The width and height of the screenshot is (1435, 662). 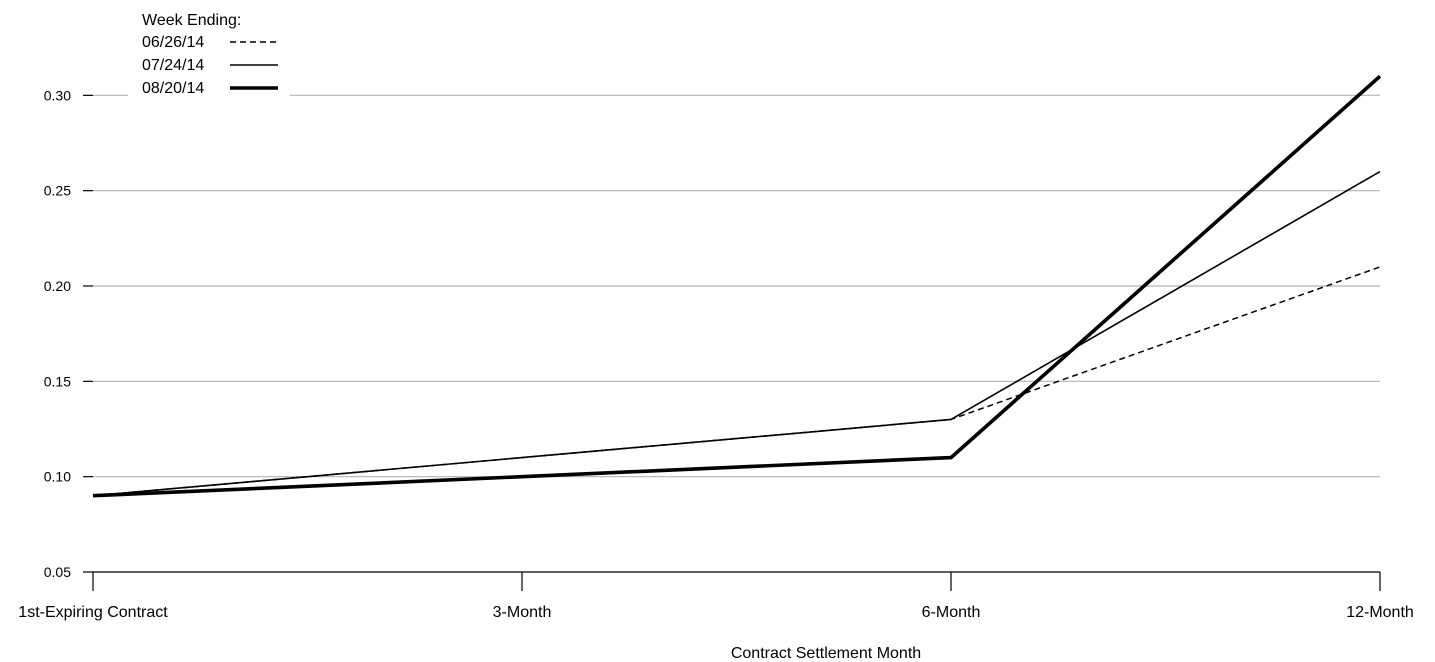 I want to click on y-tick-label: 0.30, so click(x=57, y=95).